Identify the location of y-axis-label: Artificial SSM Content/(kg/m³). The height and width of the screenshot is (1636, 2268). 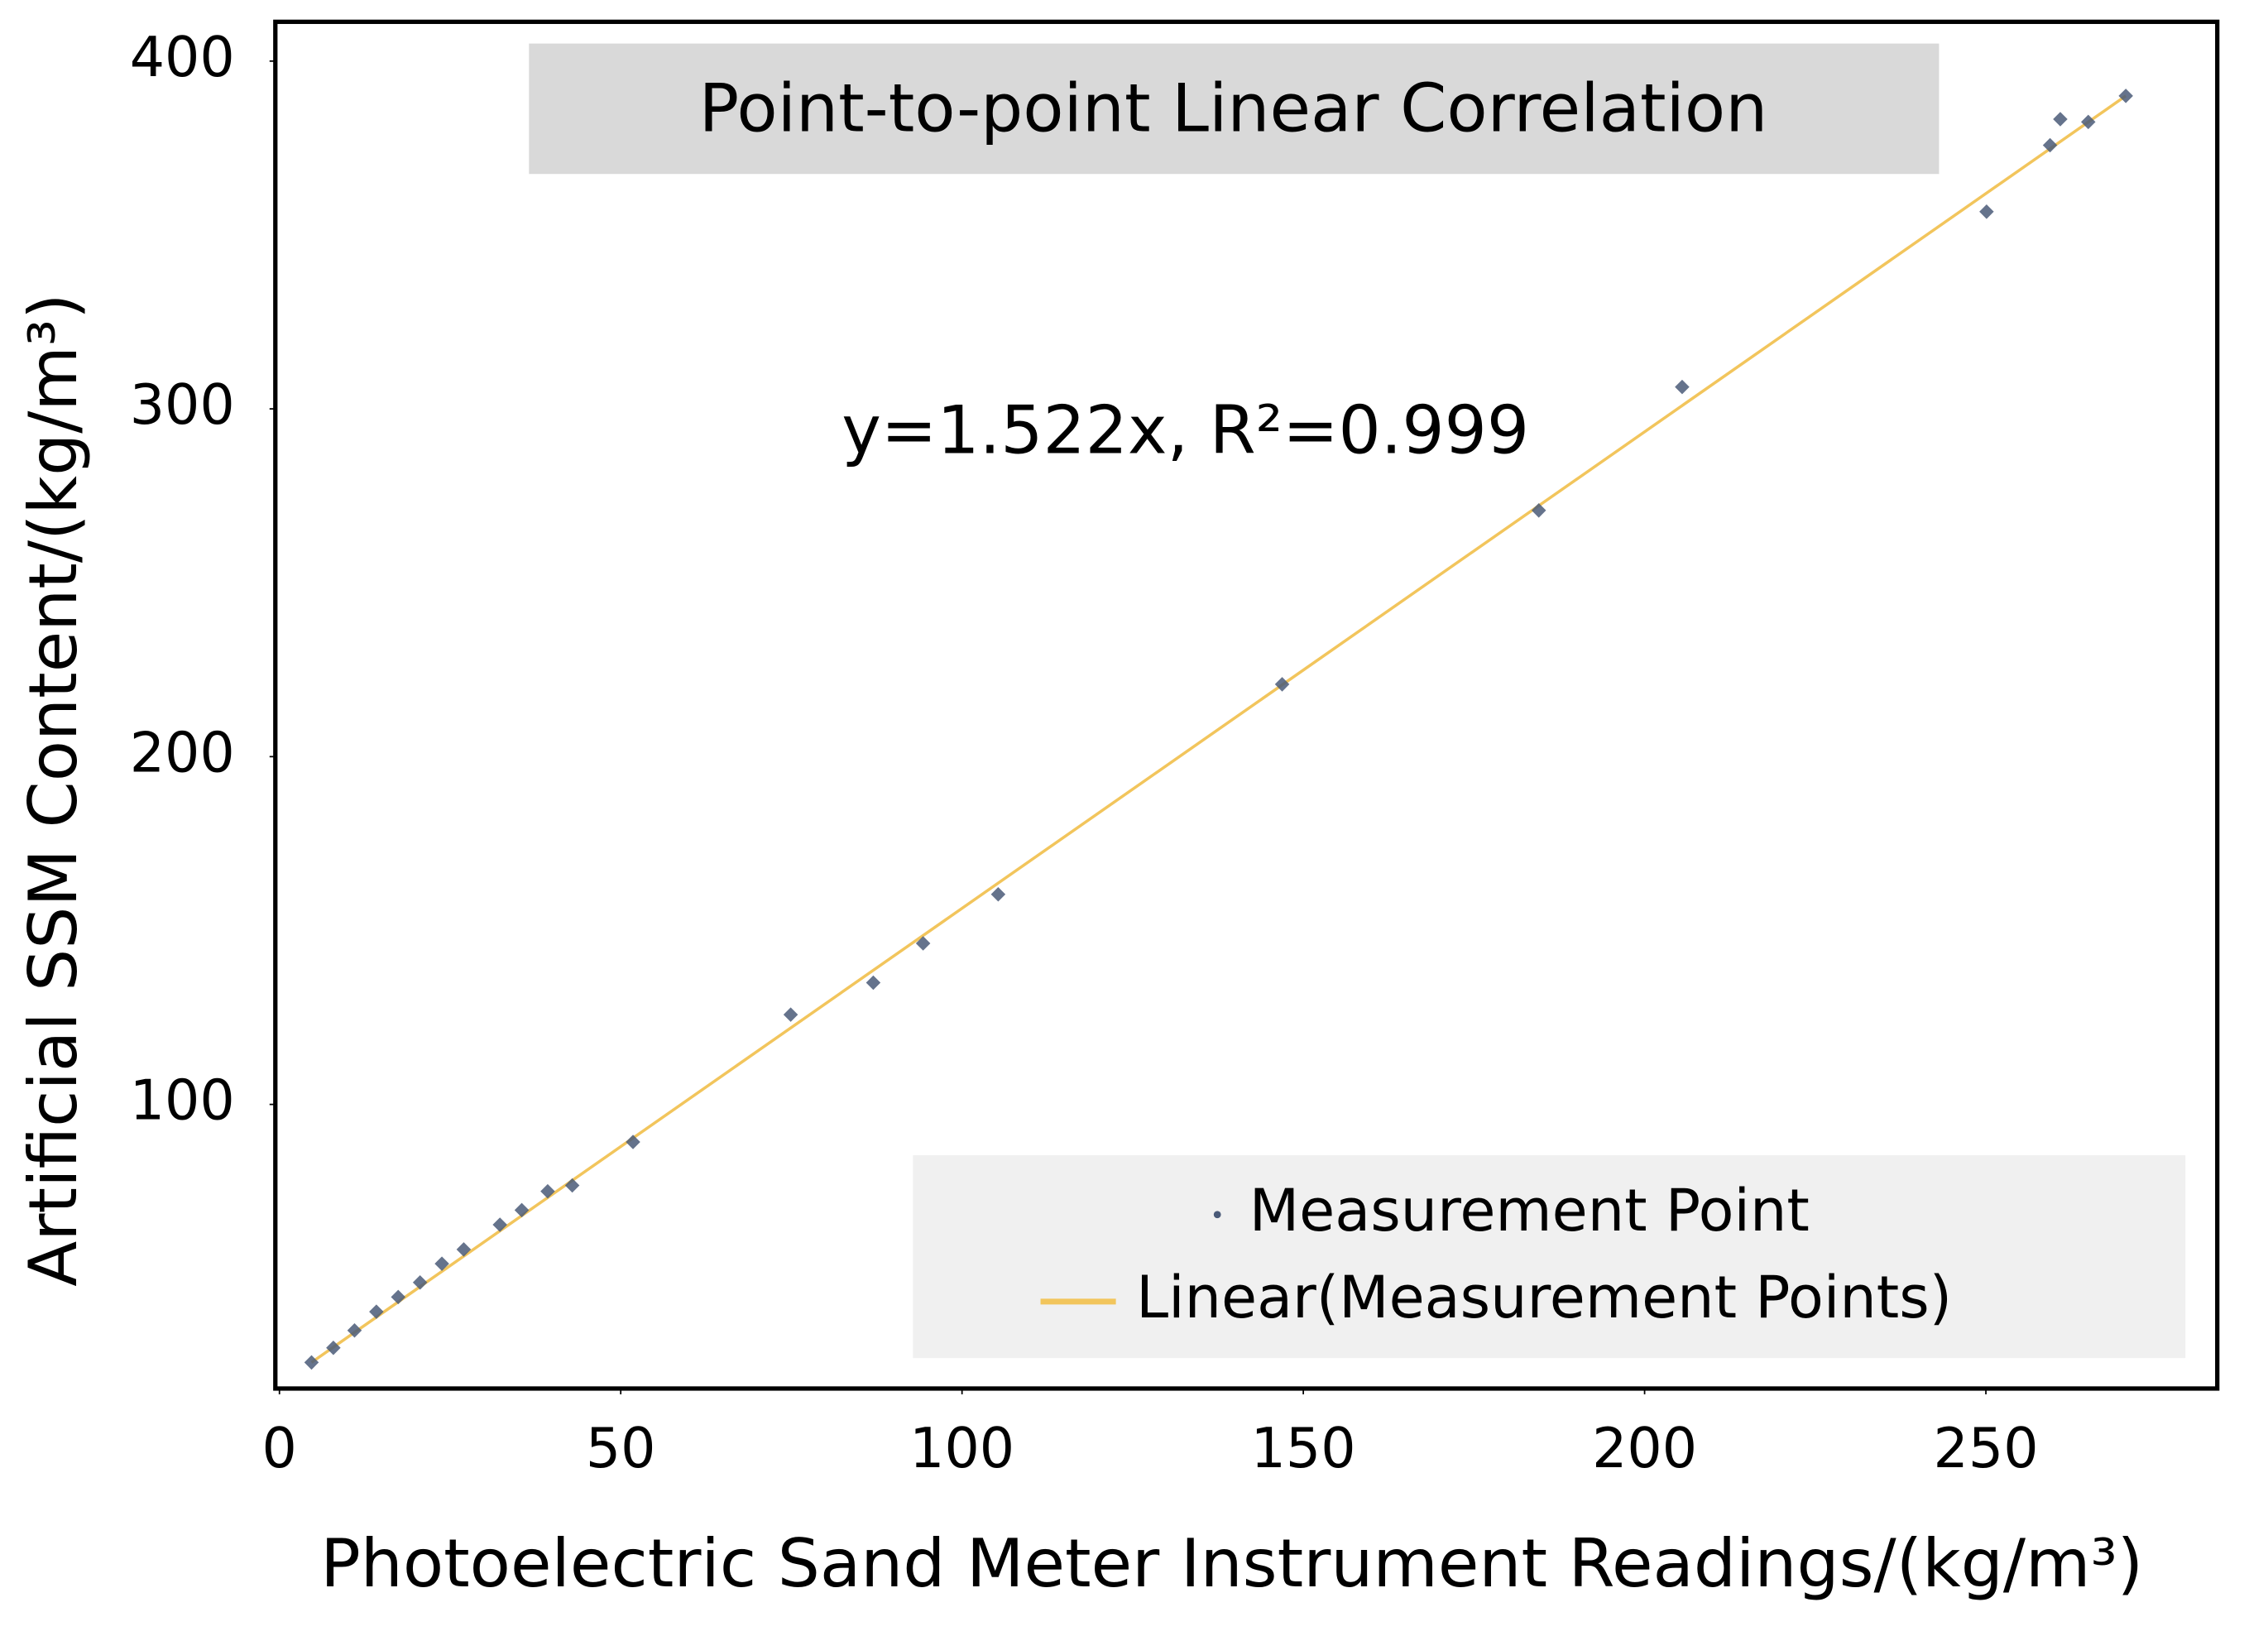
(53, 789).